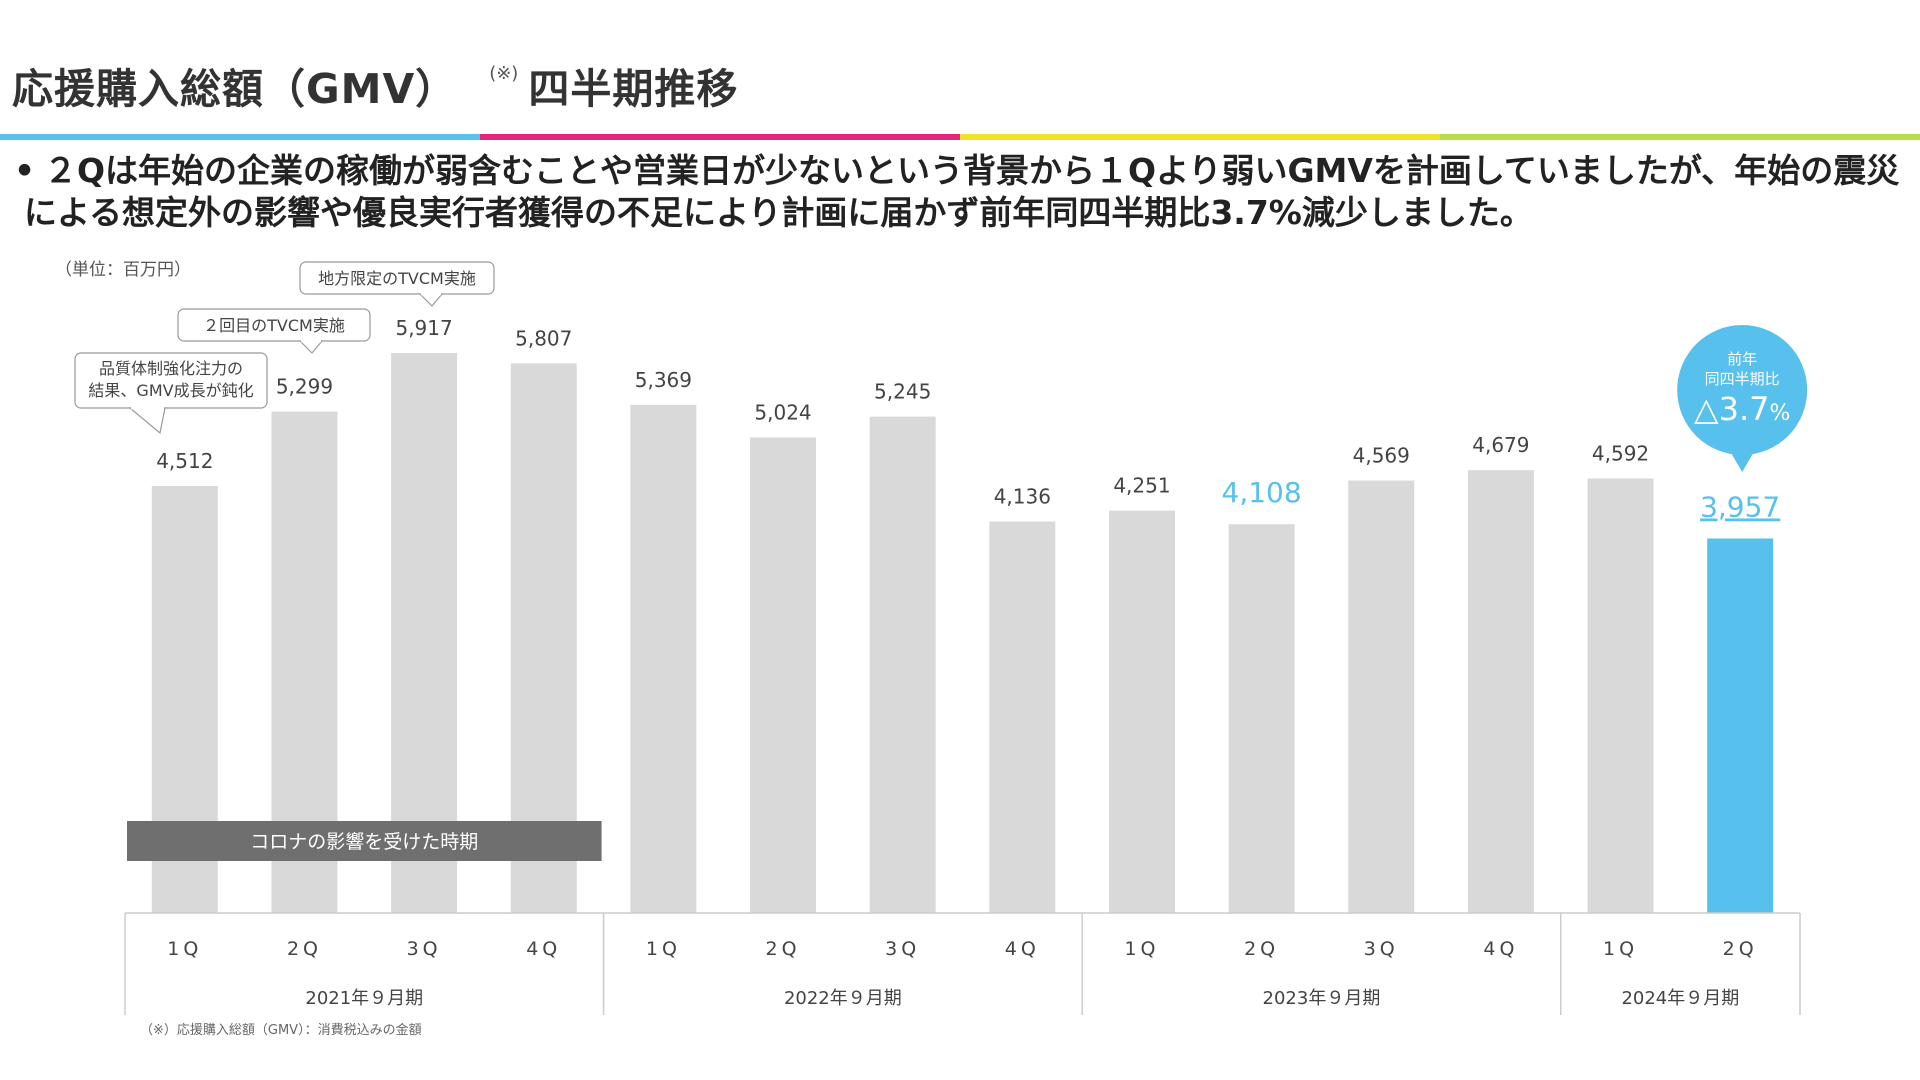 This screenshot has height=1080, width=1920. I want to click on quarter-tick-2: 3Q, so click(424, 949).